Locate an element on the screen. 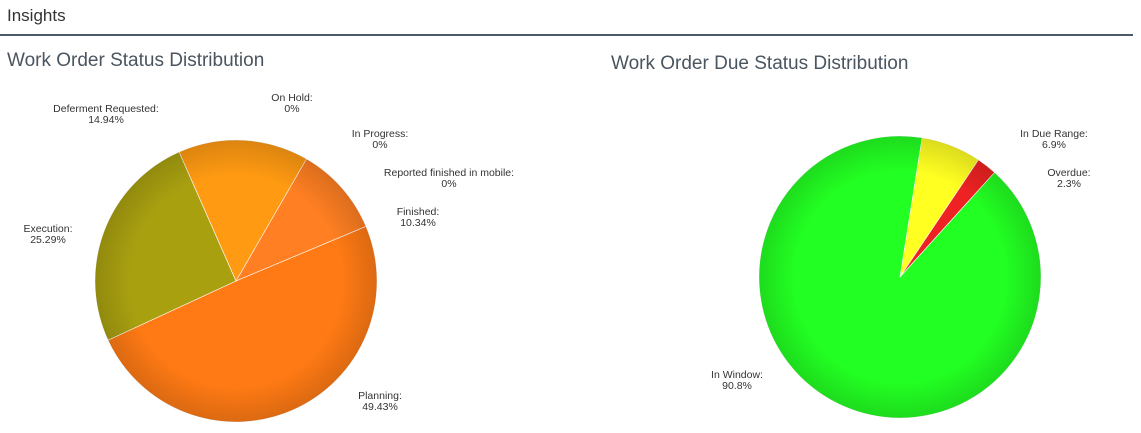 The height and width of the screenshot is (433, 1141). status-chart-title: Work Order Status Distribution is located at coordinates (136, 60).